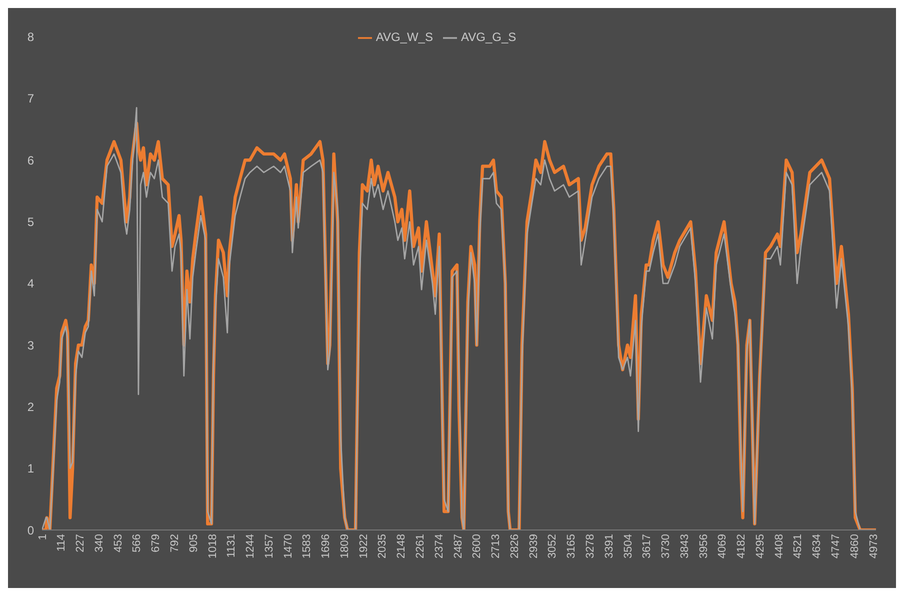  What do you see at coordinates (364, 546) in the screenshot?
I see `x-tick-label: 1922` at bounding box center [364, 546].